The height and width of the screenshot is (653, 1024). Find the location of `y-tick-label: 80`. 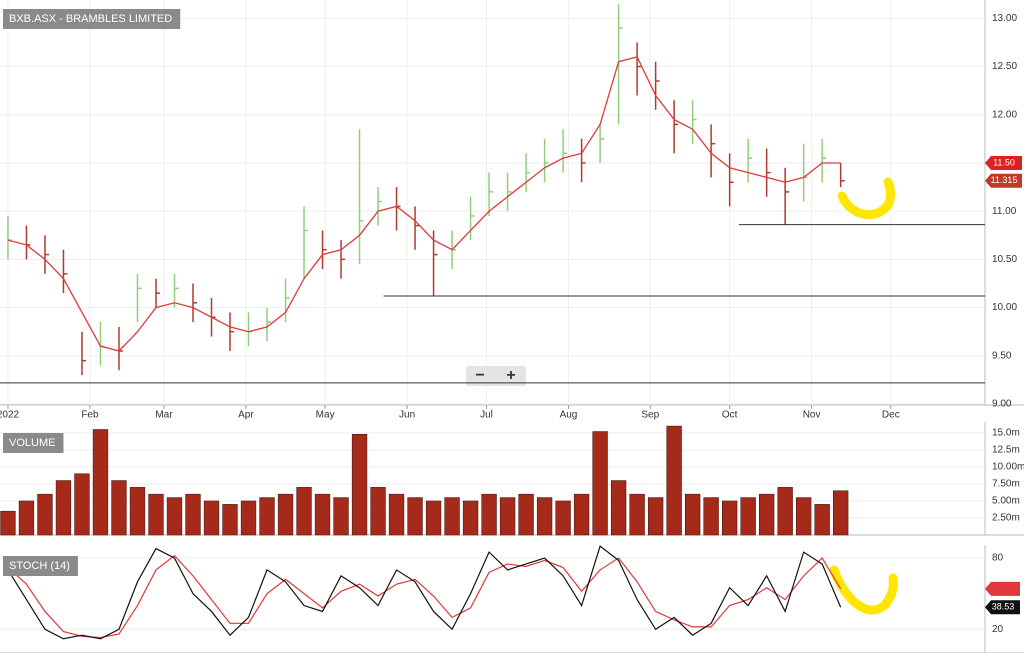

y-tick-label: 80 is located at coordinates (998, 558).